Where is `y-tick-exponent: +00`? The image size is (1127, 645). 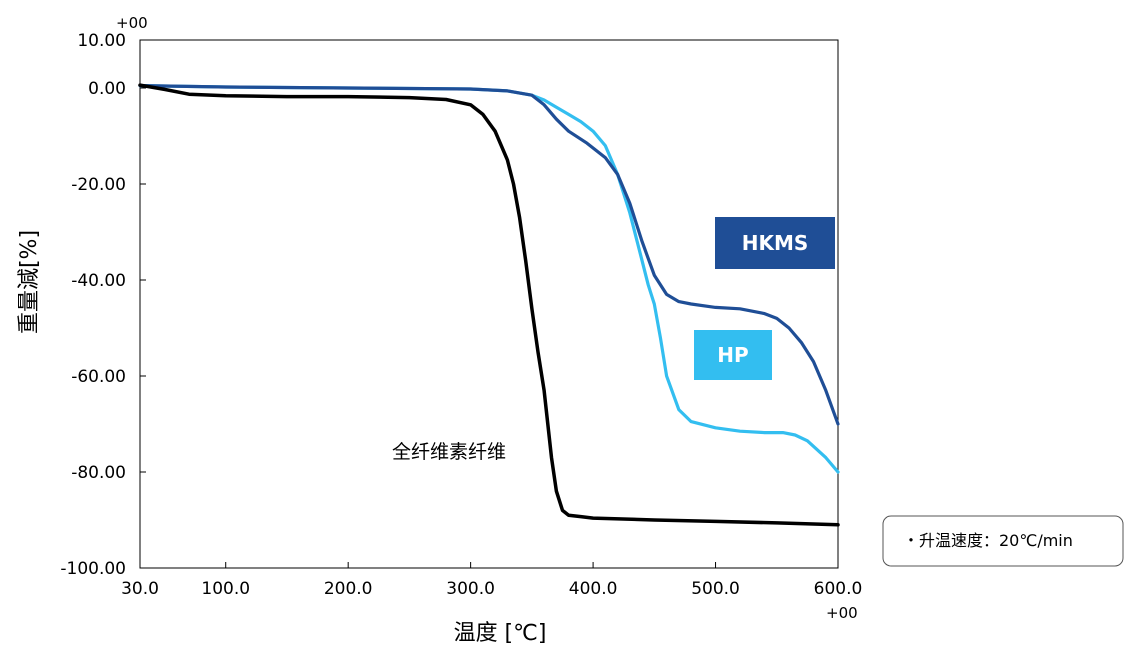 y-tick-exponent: +00 is located at coordinates (132, 23).